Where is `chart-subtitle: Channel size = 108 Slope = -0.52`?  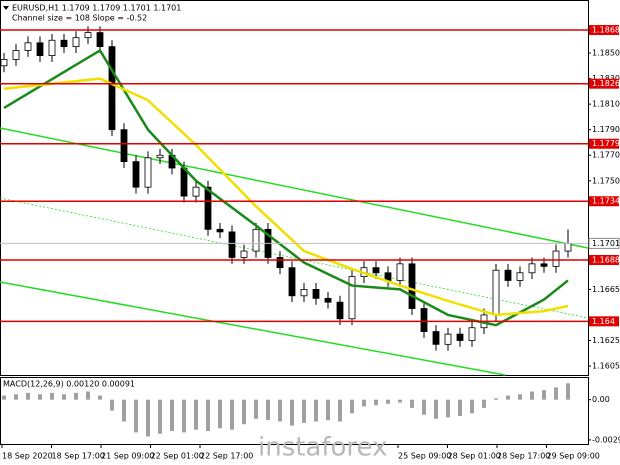 chart-subtitle: Channel size = 108 Slope = -0.52 is located at coordinates (79, 18).